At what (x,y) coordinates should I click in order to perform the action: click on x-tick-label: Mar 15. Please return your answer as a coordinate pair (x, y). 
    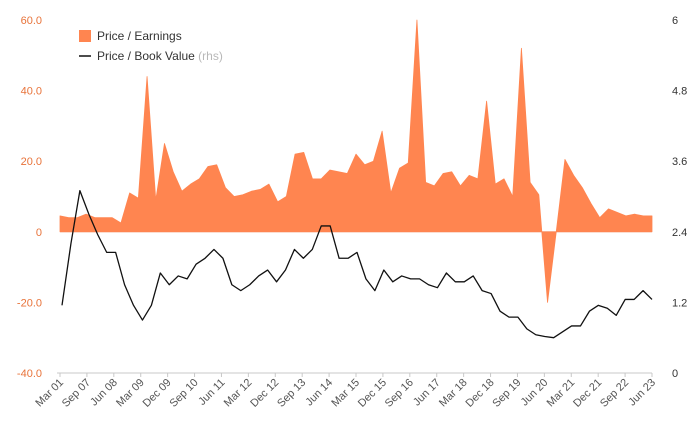
    Looking at the image, I should click on (345, 393).